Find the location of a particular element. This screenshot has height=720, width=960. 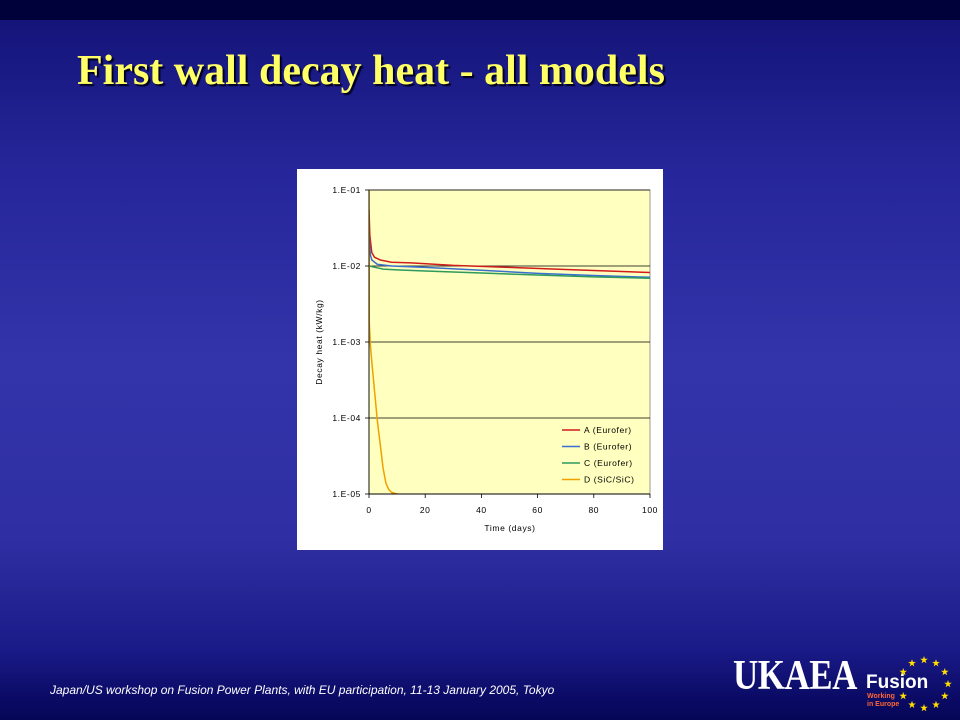

x-tick-label: 80 is located at coordinates (593, 510).